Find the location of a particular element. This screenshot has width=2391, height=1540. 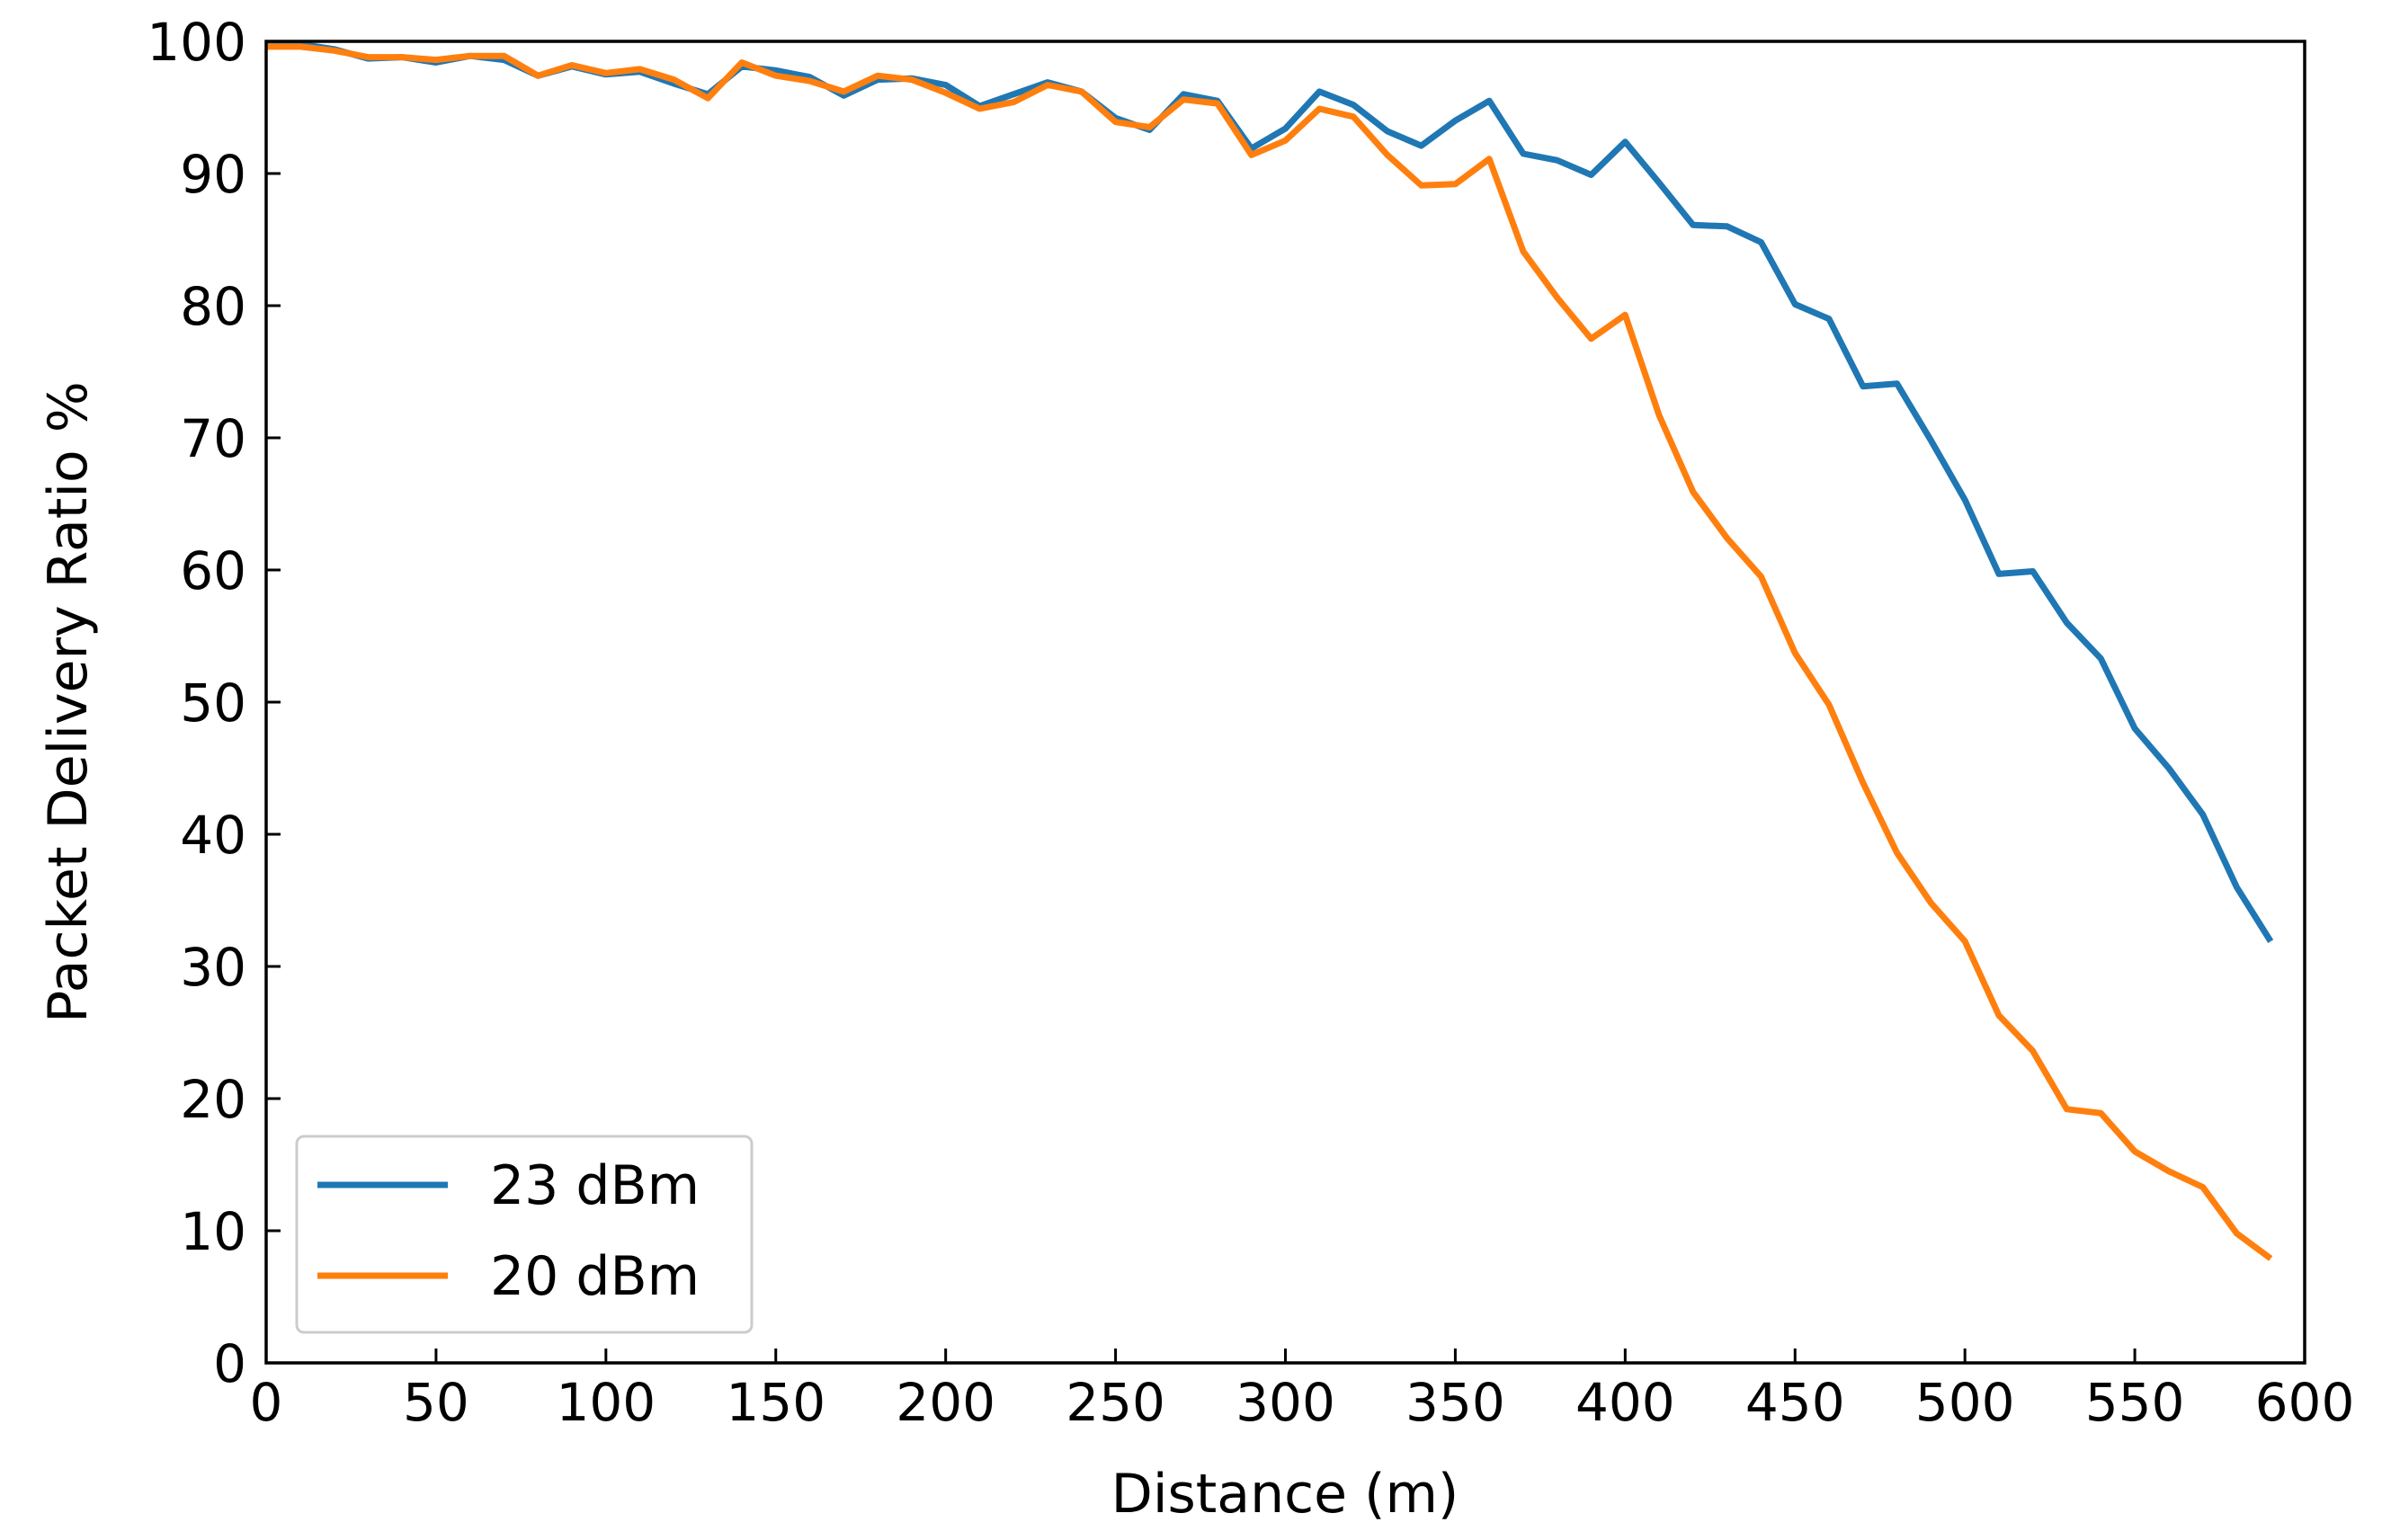

legend-label-23-dbm: 23 dBm is located at coordinates (595, 1185).